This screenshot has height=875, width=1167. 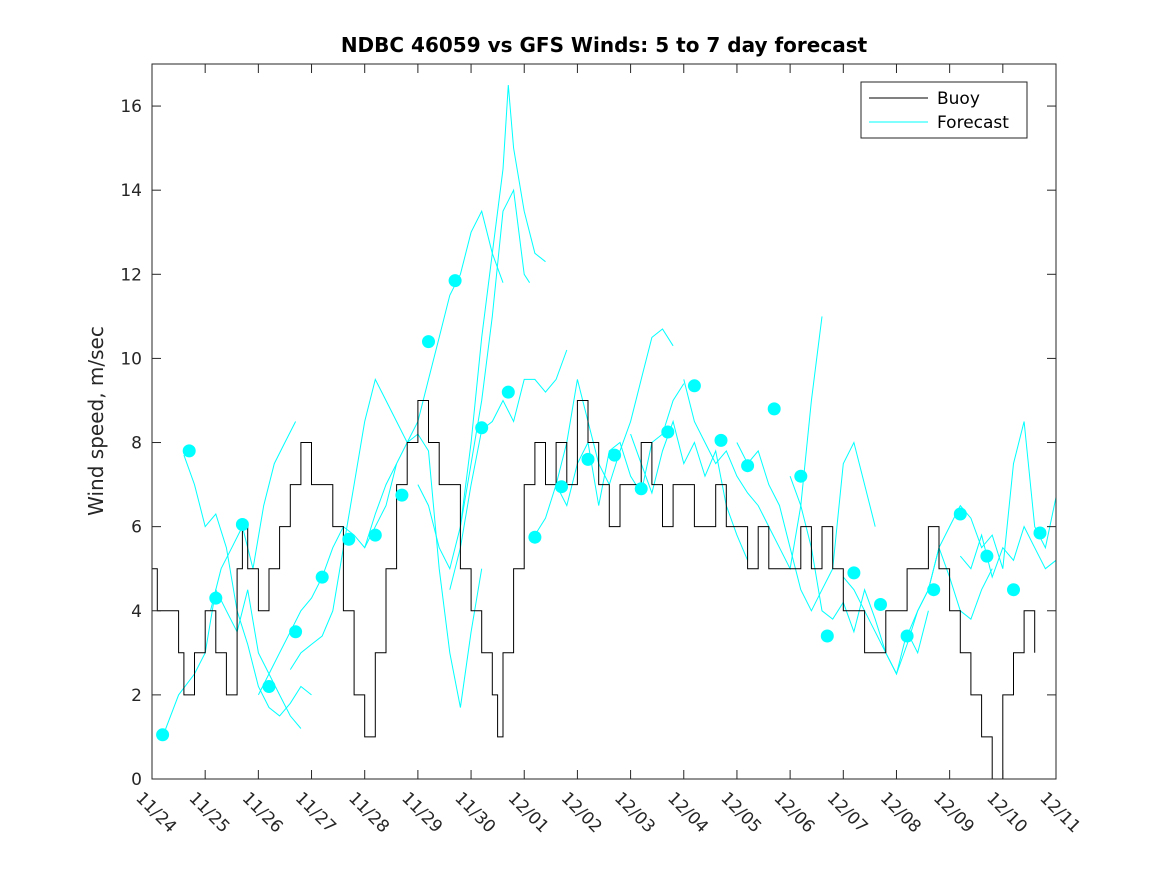 What do you see at coordinates (131, 275) in the screenshot?
I see `y-tick-label: 12` at bounding box center [131, 275].